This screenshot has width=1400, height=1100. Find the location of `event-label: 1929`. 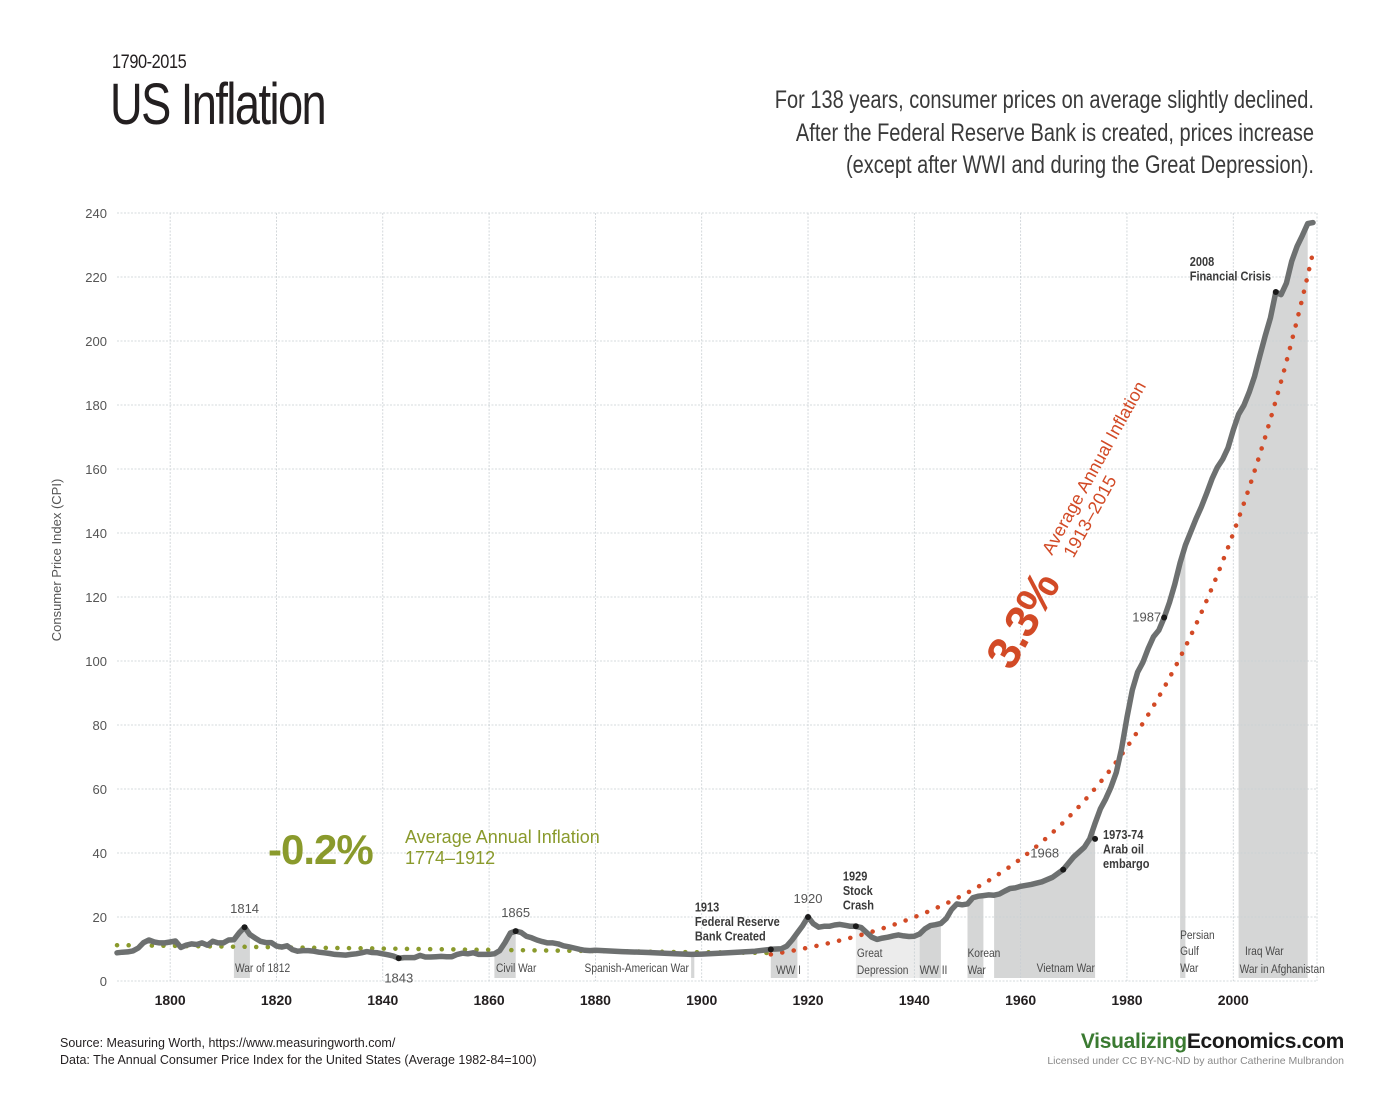

event-label: 1929 is located at coordinates (855, 877).